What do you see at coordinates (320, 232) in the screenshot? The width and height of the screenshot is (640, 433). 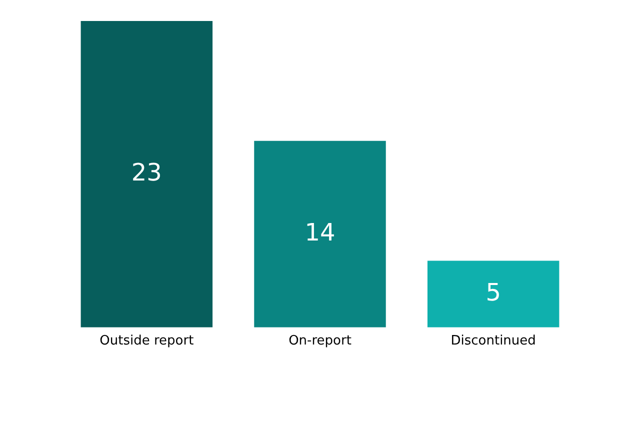 I see `data-label: 14` at bounding box center [320, 232].